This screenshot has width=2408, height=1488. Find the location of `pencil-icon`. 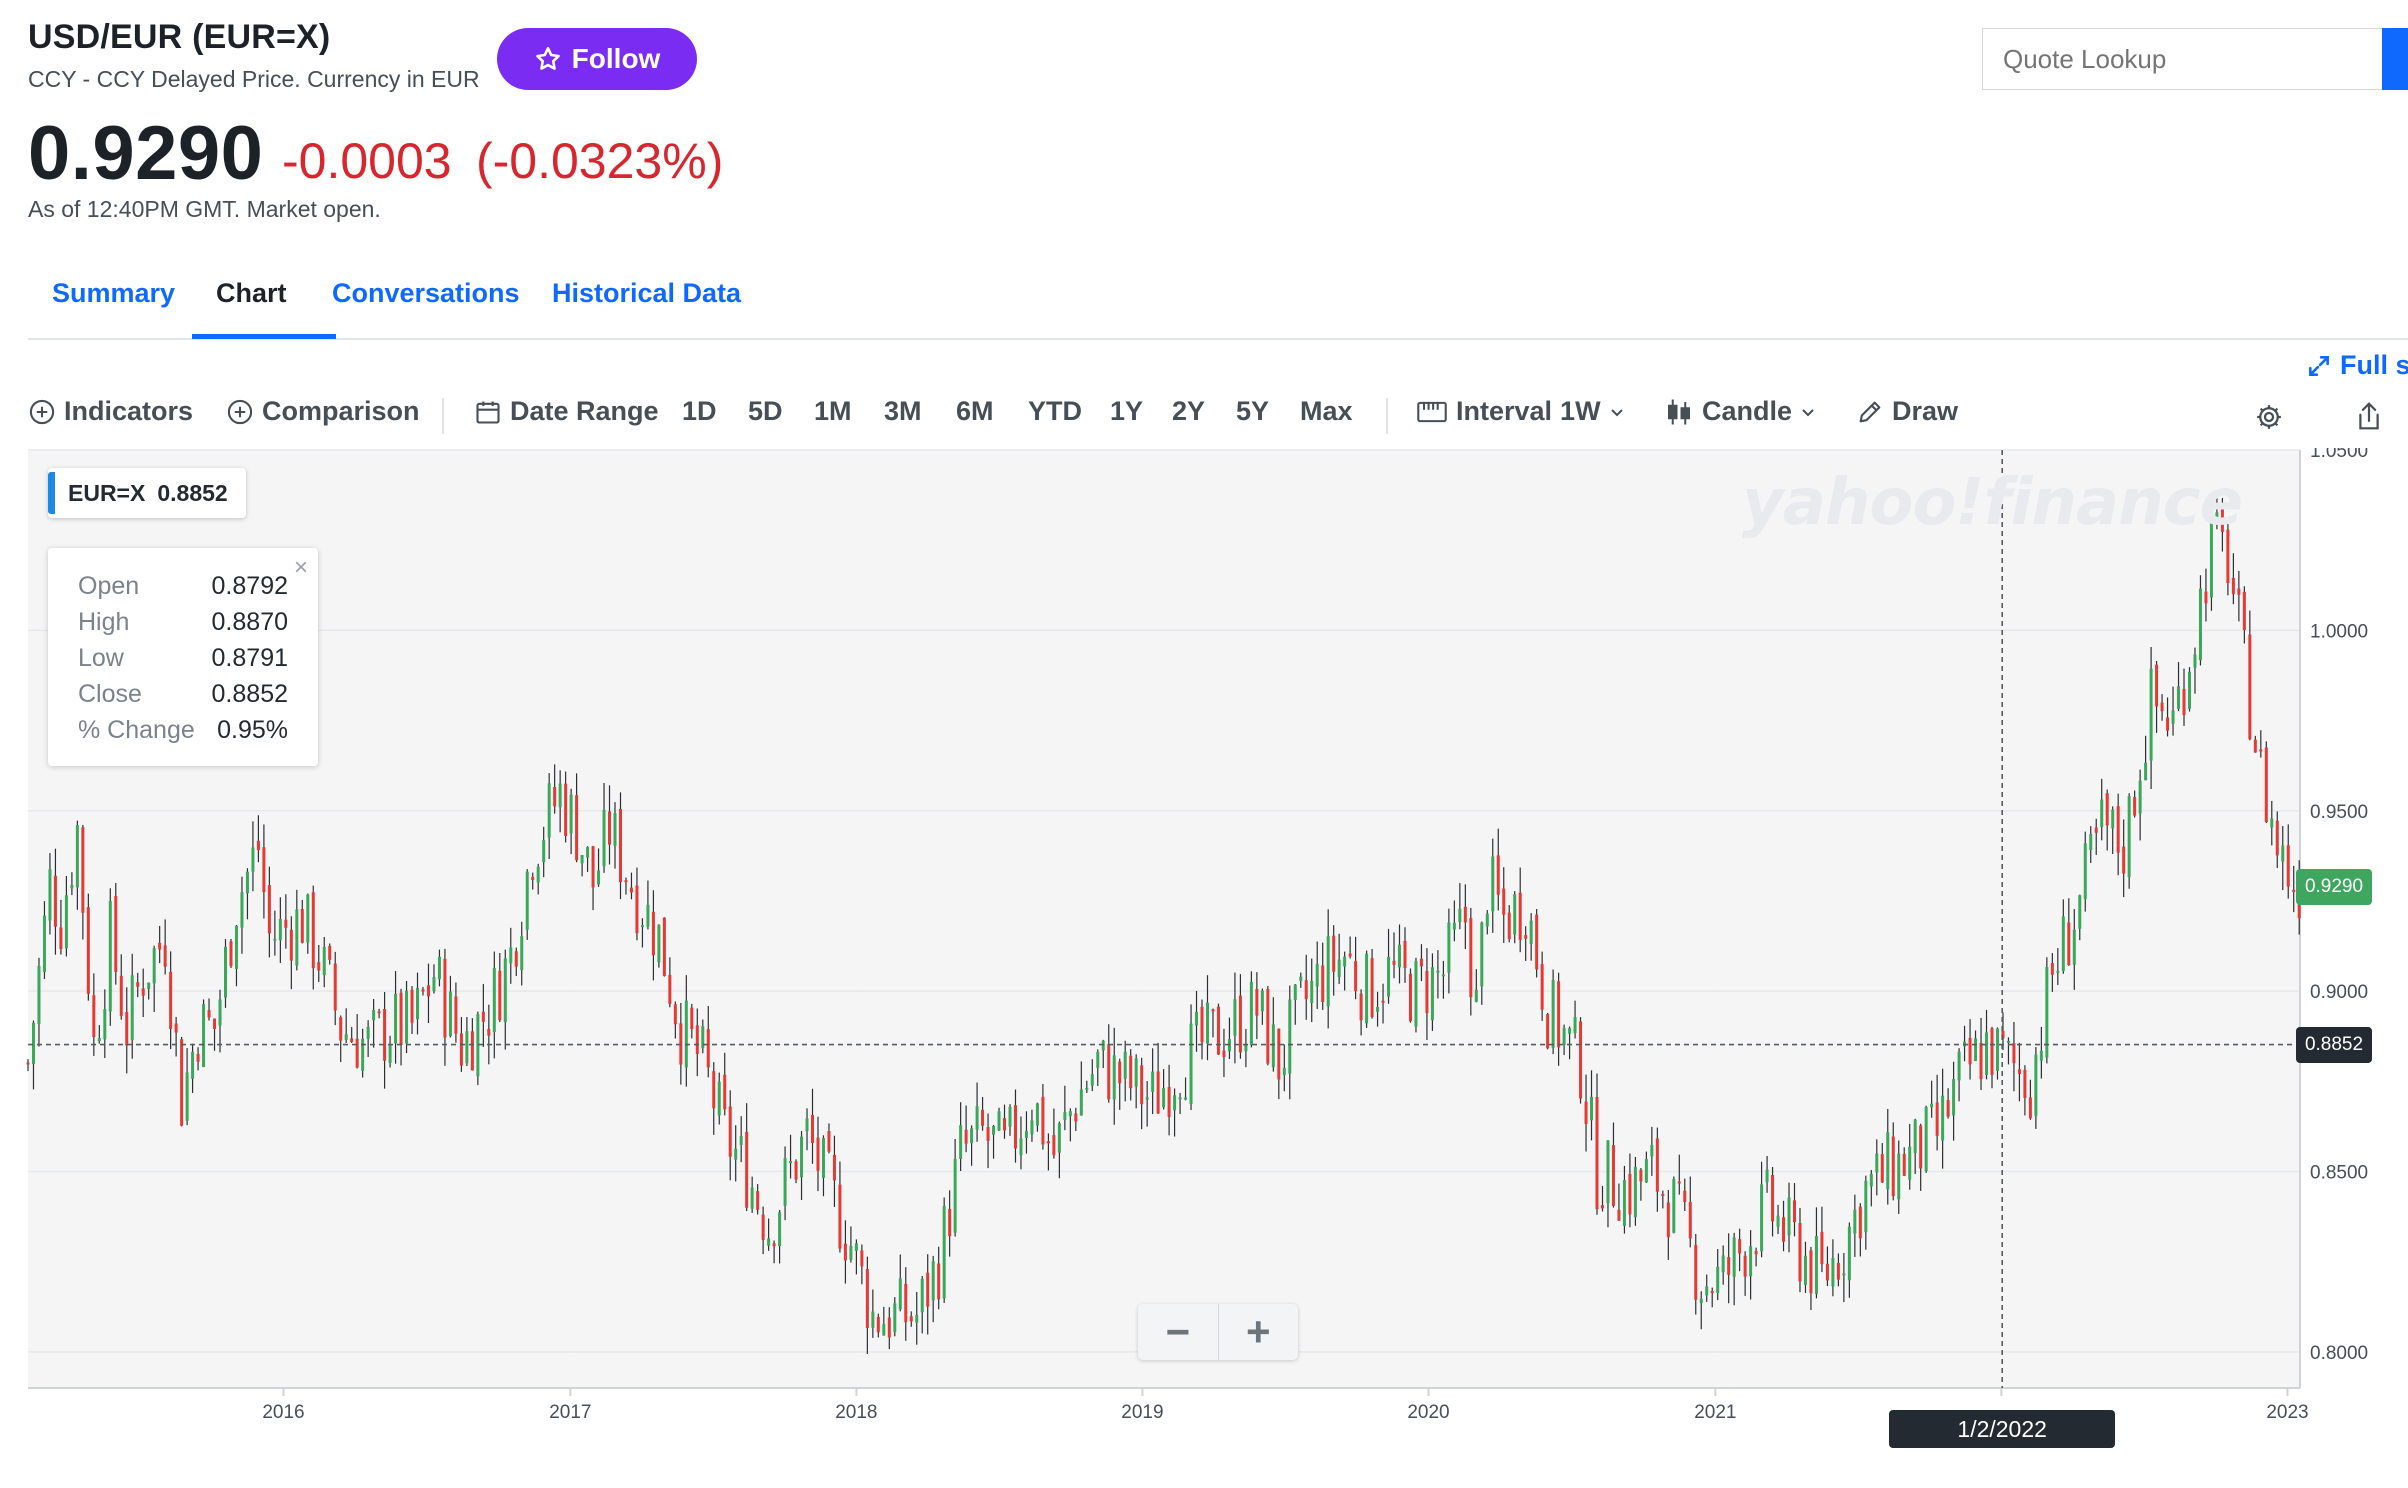

pencil-icon is located at coordinates (1870, 411).